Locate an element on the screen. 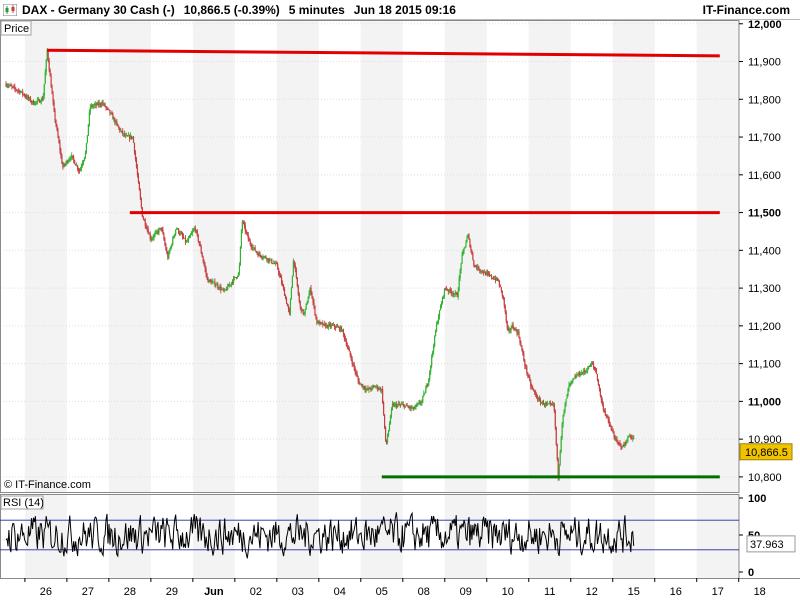  rsi-label-box is located at coordinates (22, 502).